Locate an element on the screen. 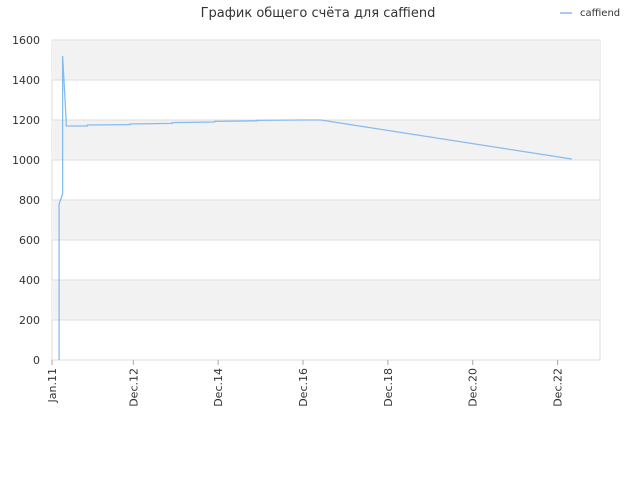 The width and height of the screenshot is (640, 484). y-tick-label: 1600 is located at coordinates (26, 40).